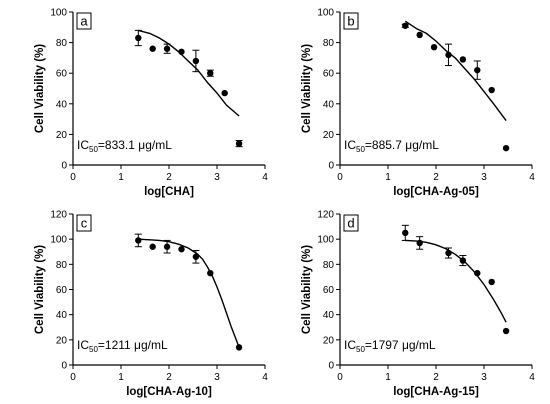 The height and width of the screenshot is (404, 550). I want to click on x-axis-label: log[CHA-Ag-15], so click(436, 392).